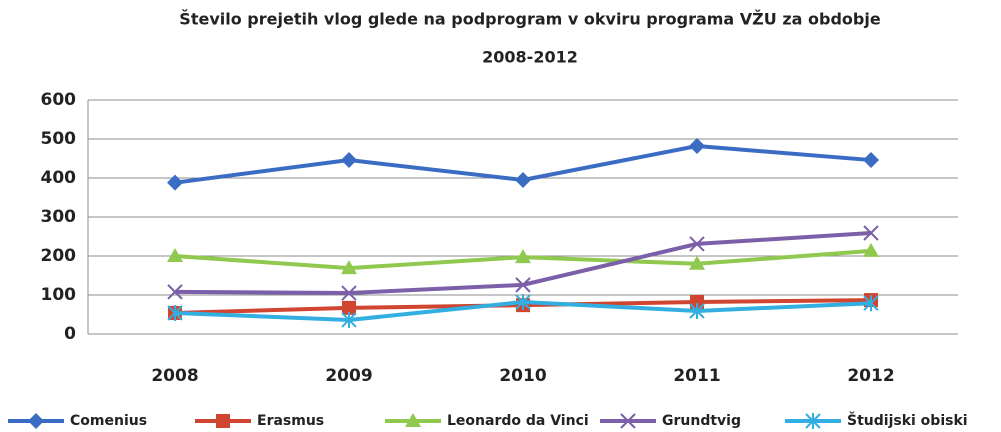 This screenshot has height=432, width=1001. What do you see at coordinates (70, 334) in the screenshot?
I see `y-tick-label: 0` at bounding box center [70, 334].